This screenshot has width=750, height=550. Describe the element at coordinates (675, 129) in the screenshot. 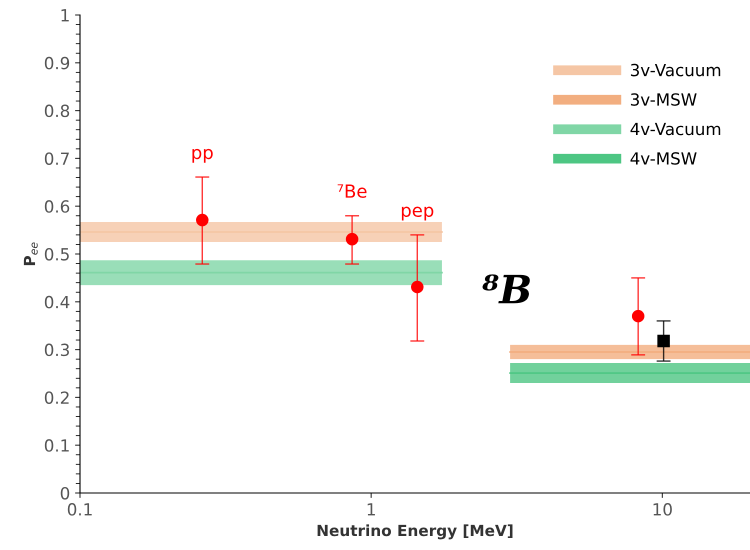

I see `legend-label: 4v-Vacuum` at that location.